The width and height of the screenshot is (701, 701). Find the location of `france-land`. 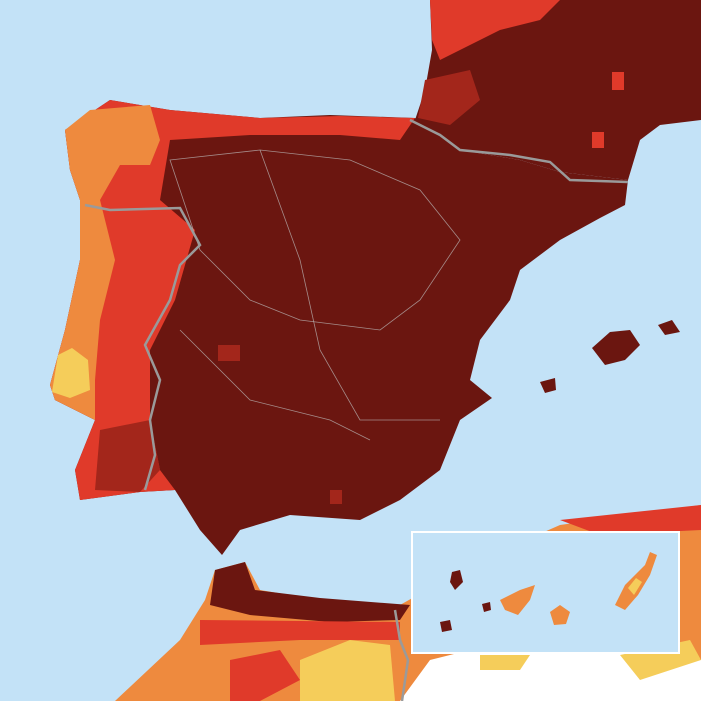

france-land is located at coordinates (558, 90).